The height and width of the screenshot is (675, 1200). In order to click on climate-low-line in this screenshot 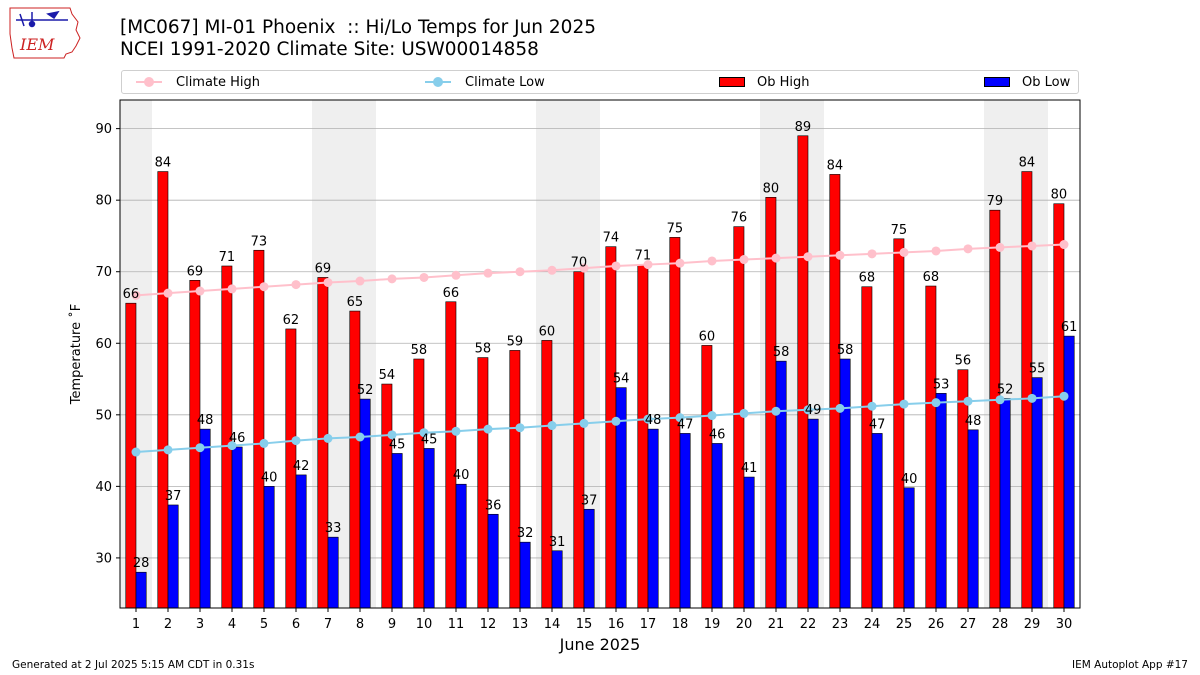, I will do `click(600, 424)`.